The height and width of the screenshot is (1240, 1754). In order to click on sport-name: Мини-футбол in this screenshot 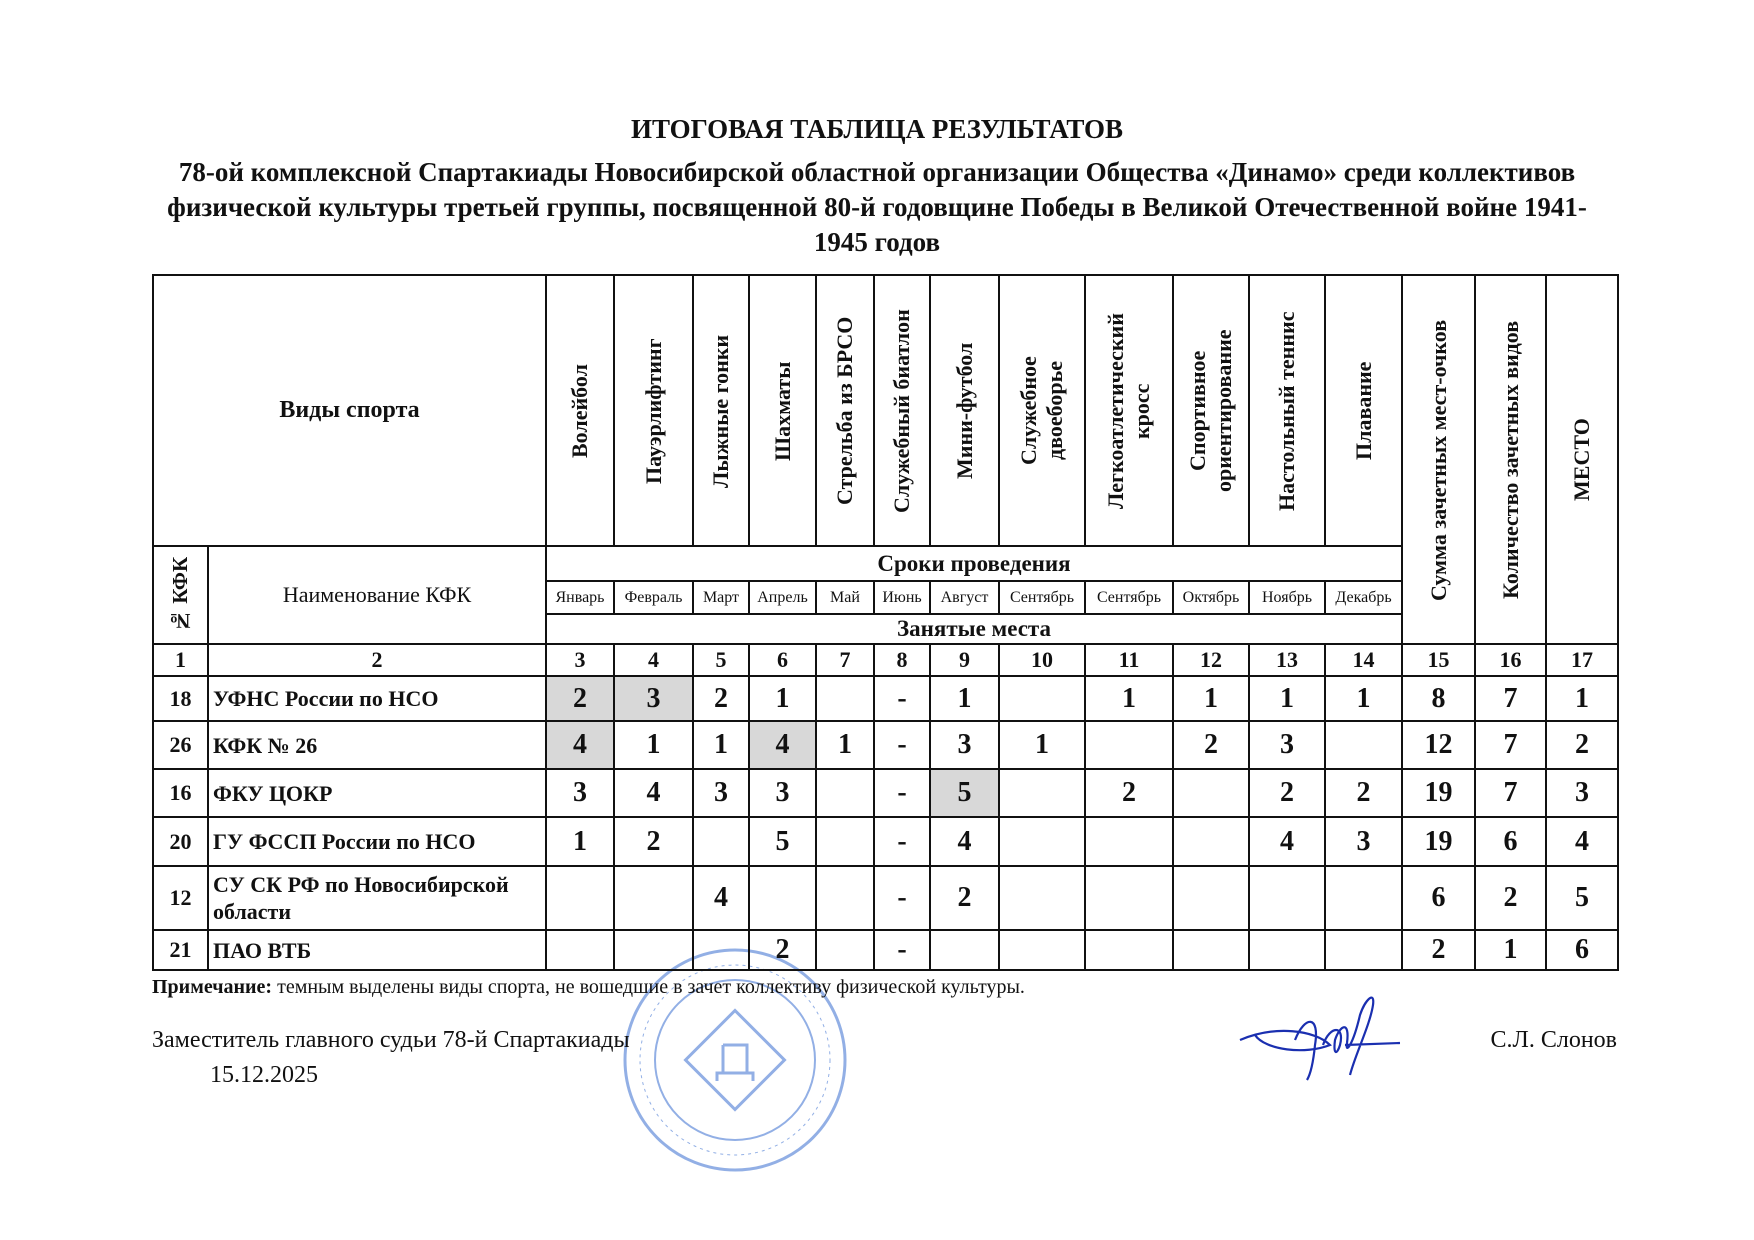, I will do `click(964, 410)`.